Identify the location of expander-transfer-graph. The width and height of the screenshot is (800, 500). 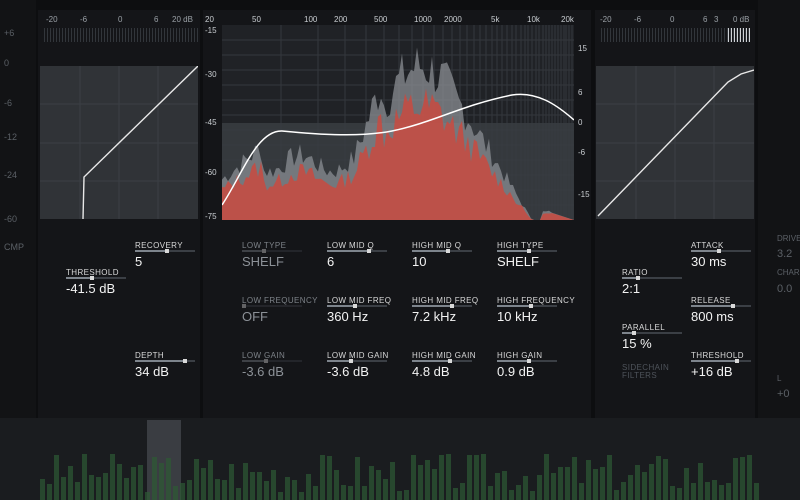
(119, 142).